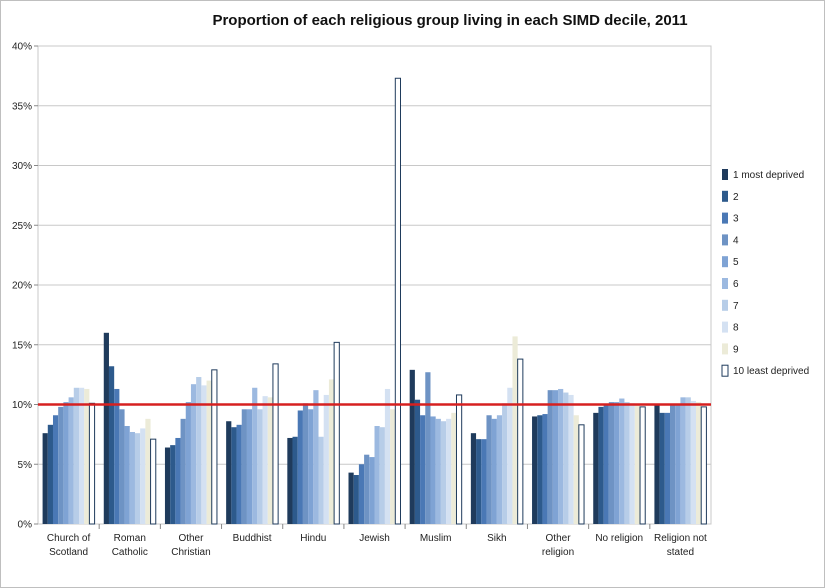  I want to click on category-label: stated, so click(680, 552).